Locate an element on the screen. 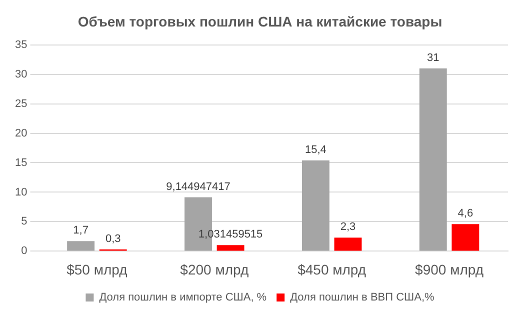 The width and height of the screenshot is (526, 321). data-label: 31 is located at coordinates (433, 58).